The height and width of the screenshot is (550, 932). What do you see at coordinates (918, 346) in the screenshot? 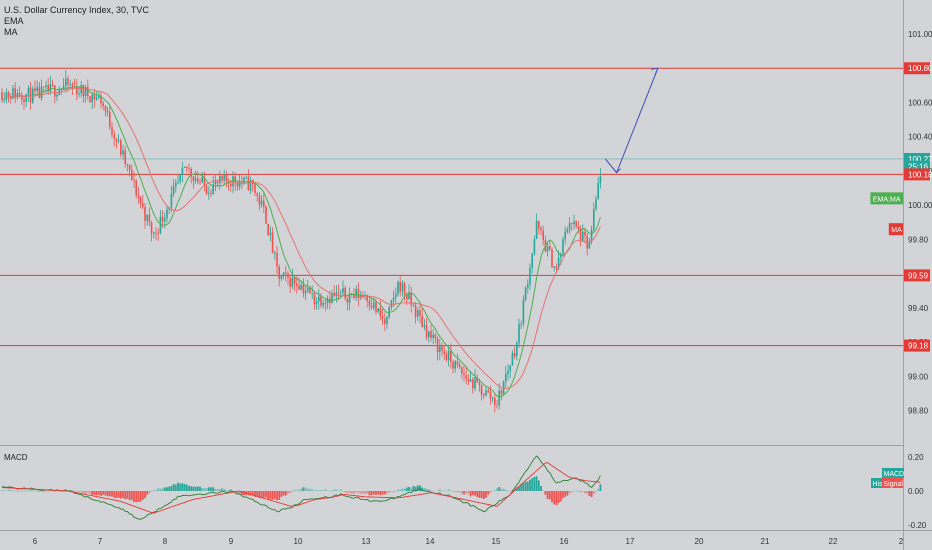
I see `price-badge-label: 99.18` at bounding box center [918, 346].